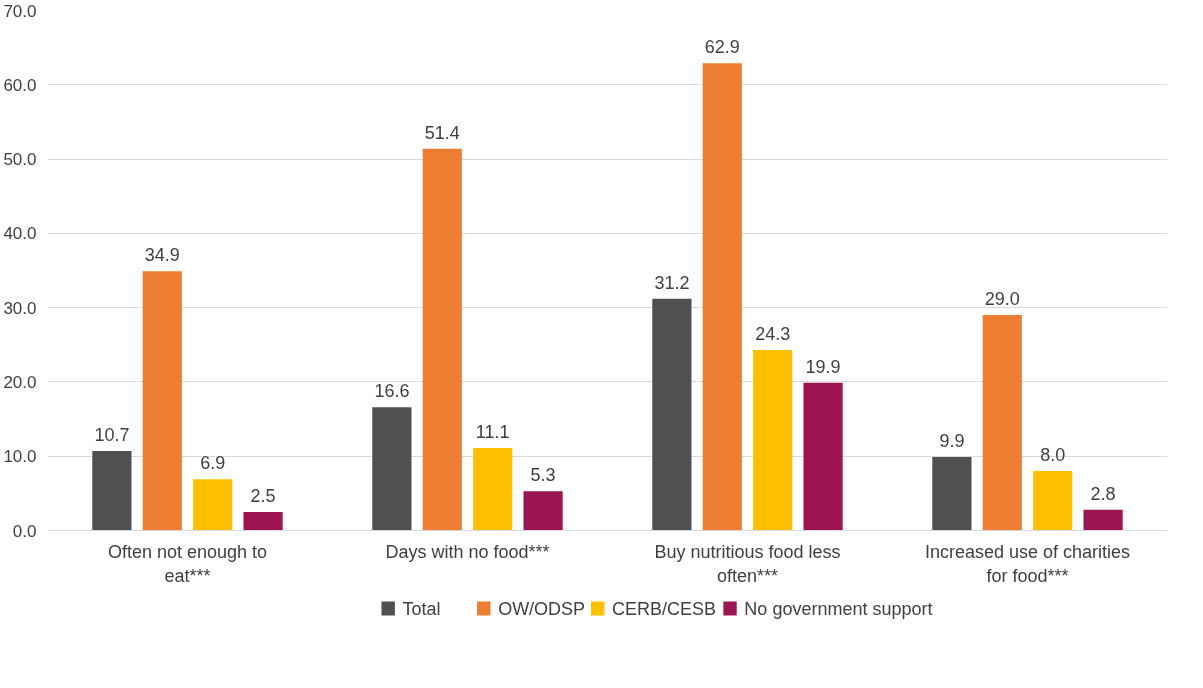 Image resolution: width=1203 pixels, height=688 pixels. Describe the element at coordinates (664, 608) in the screenshot. I see `legend-label: CERB/CESB` at that location.